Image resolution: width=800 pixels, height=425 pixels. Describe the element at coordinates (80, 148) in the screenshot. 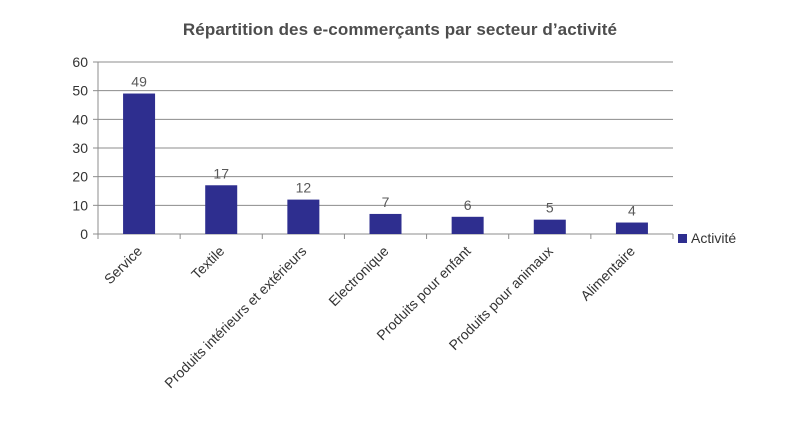

I see `y-tick-label-30: 30` at that location.